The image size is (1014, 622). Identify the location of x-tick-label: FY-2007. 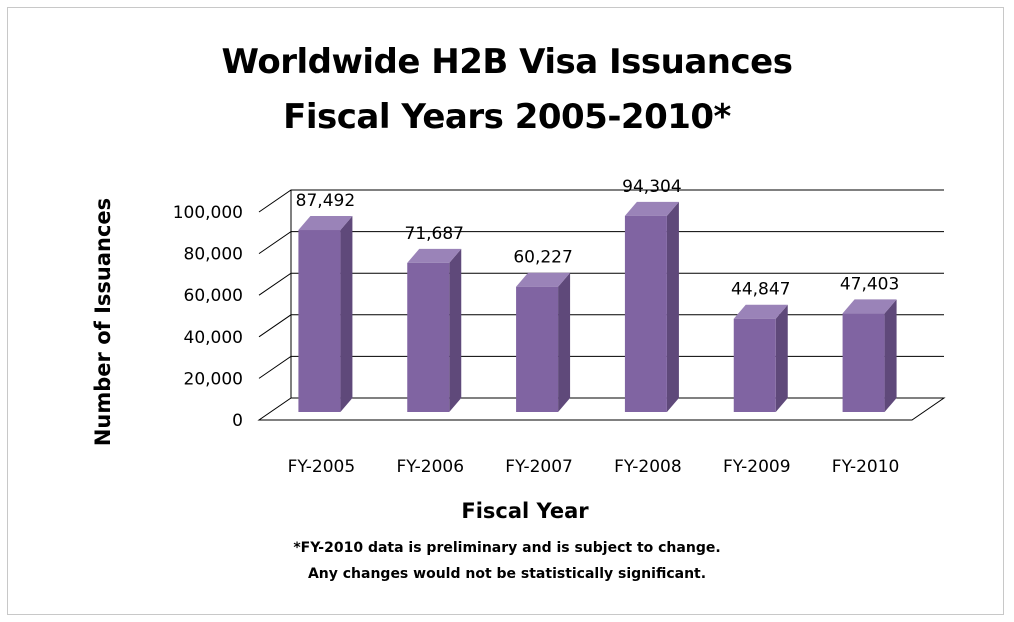
(539, 467).